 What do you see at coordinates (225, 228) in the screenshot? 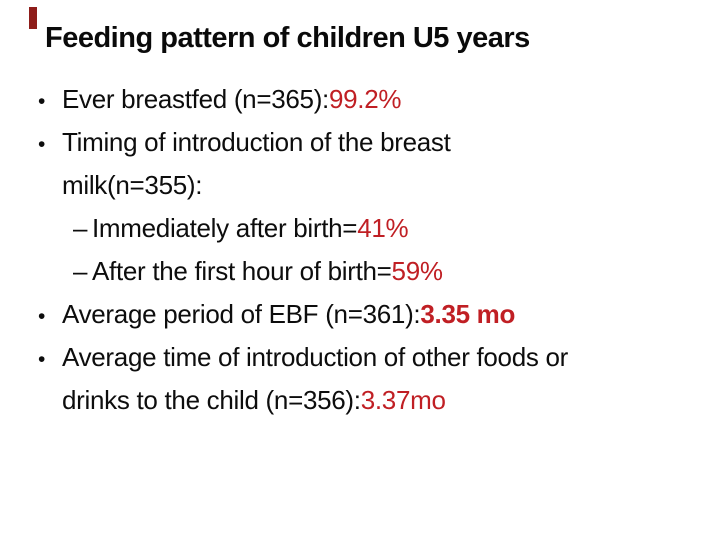
I see `text-segment: Immediately after birth=` at bounding box center [225, 228].